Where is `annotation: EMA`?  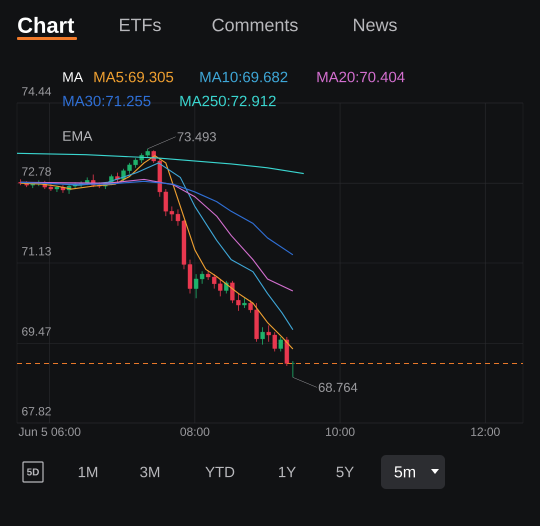
annotation: EMA is located at coordinates (77, 136).